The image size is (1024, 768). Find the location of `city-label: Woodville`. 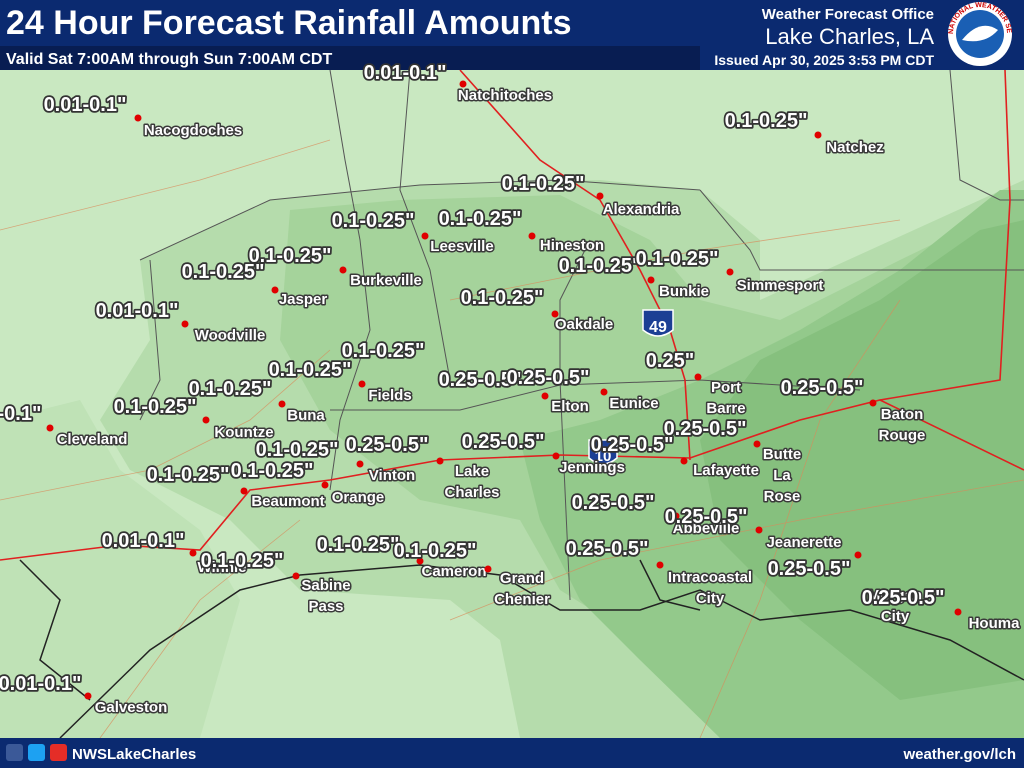

city-label: Woodville is located at coordinates (230, 335).